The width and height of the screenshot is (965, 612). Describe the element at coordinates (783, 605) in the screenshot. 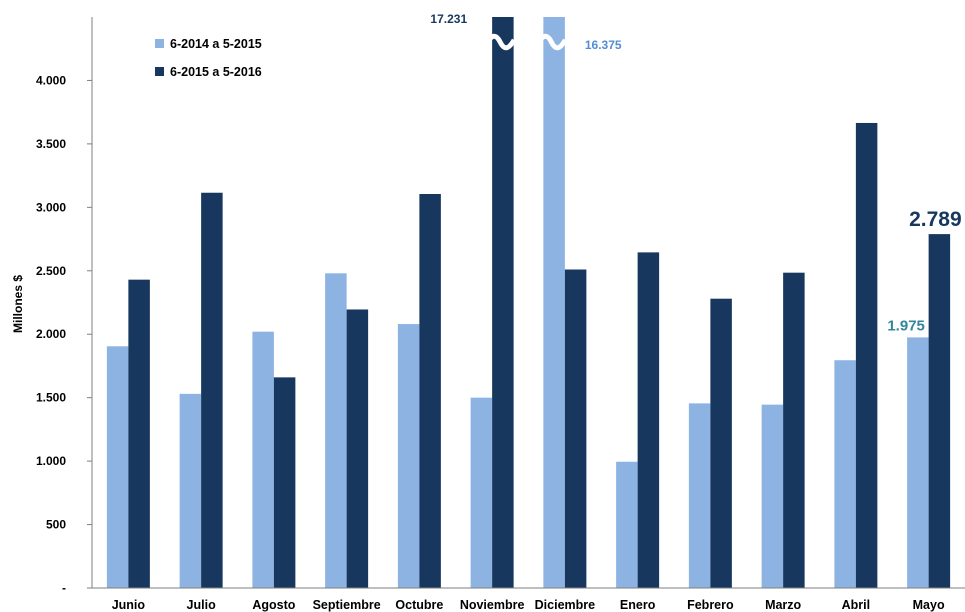

I see `x-tick-label: Marzo` at that location.